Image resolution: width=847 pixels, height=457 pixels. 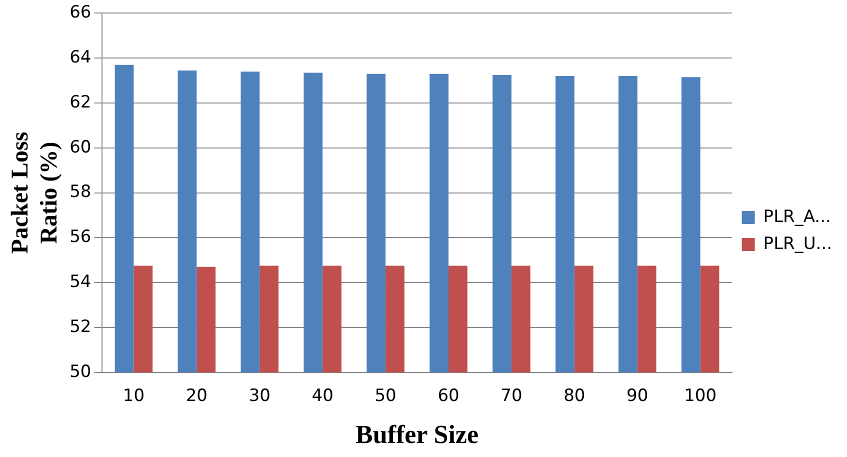 What do you see at coordinates (35, 193) in the screenshot?
I see `y-axis-title: Packet Loss Ratio (%)` at bounding box center [35, 193].